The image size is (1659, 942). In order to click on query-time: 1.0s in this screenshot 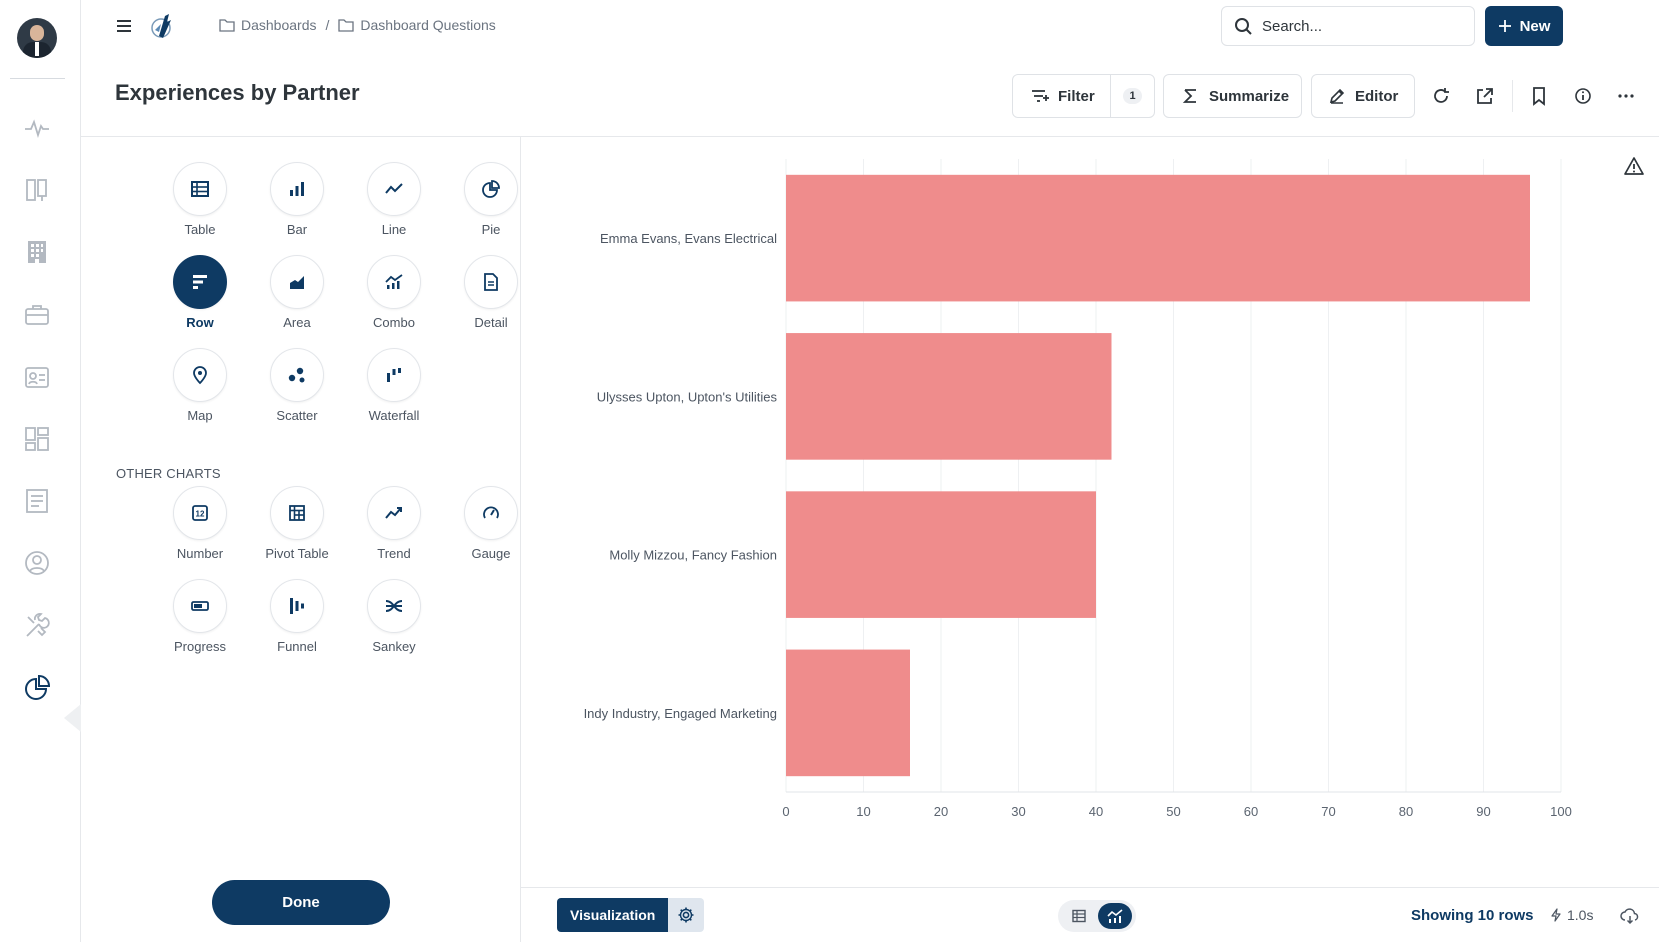, I will do `click(1571, 915)`.